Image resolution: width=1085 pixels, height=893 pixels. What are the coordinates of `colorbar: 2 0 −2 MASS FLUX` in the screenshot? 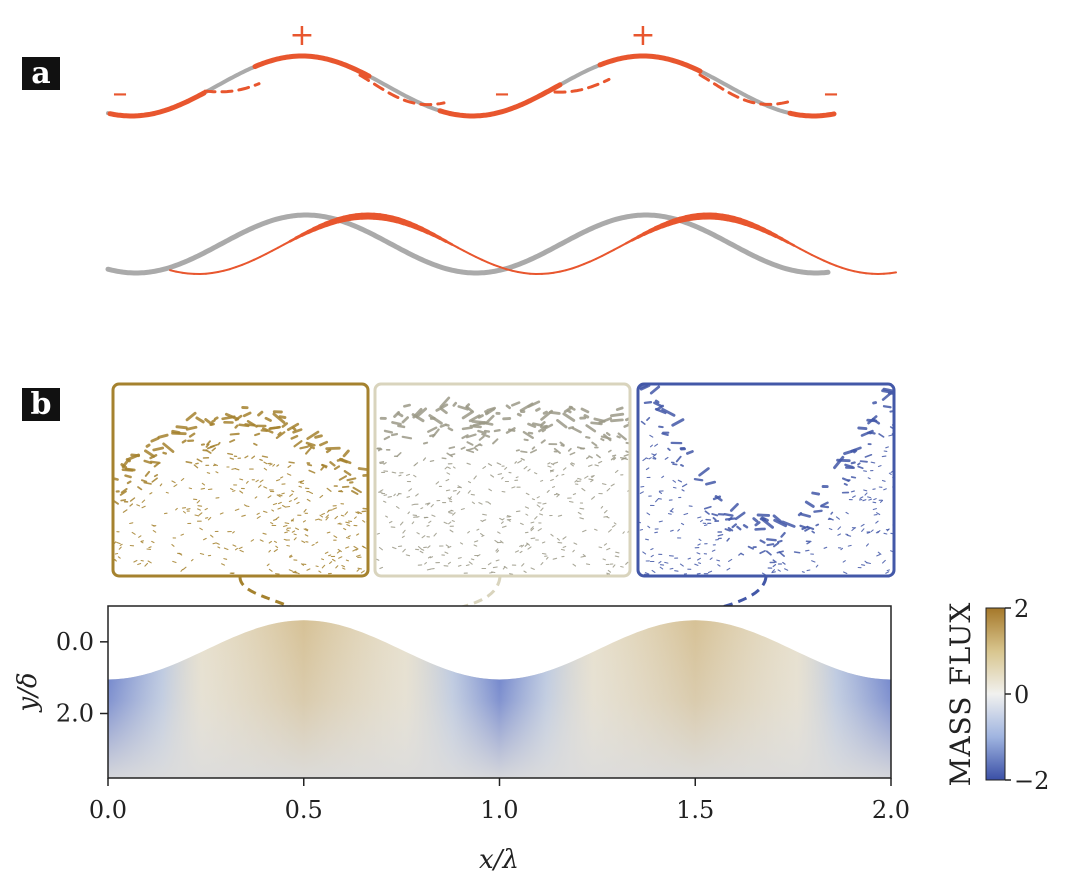 It's located at (996, 695).